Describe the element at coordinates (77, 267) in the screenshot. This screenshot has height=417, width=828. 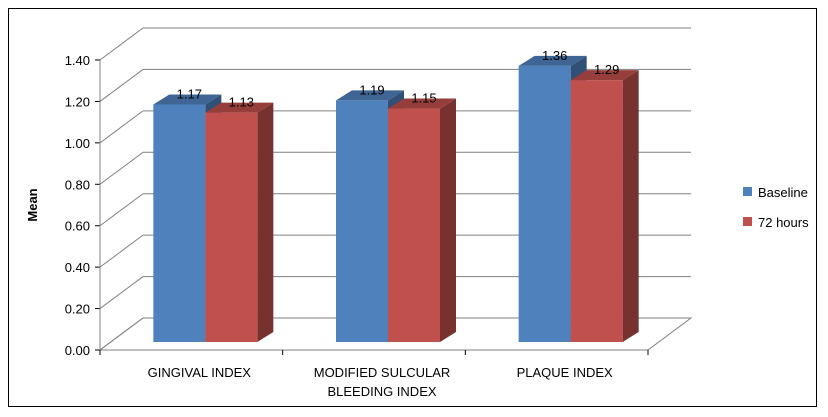
I see `y-tick-label: 0.40` at that location.